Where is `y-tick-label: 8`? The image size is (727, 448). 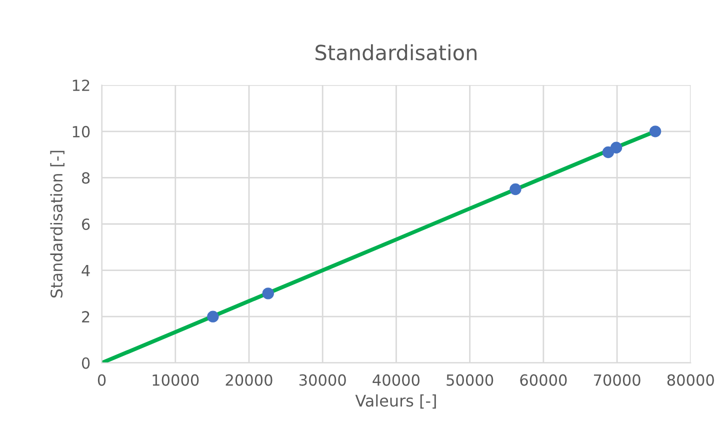
y-tick-label: 8 is located at coordinates (86, 178).